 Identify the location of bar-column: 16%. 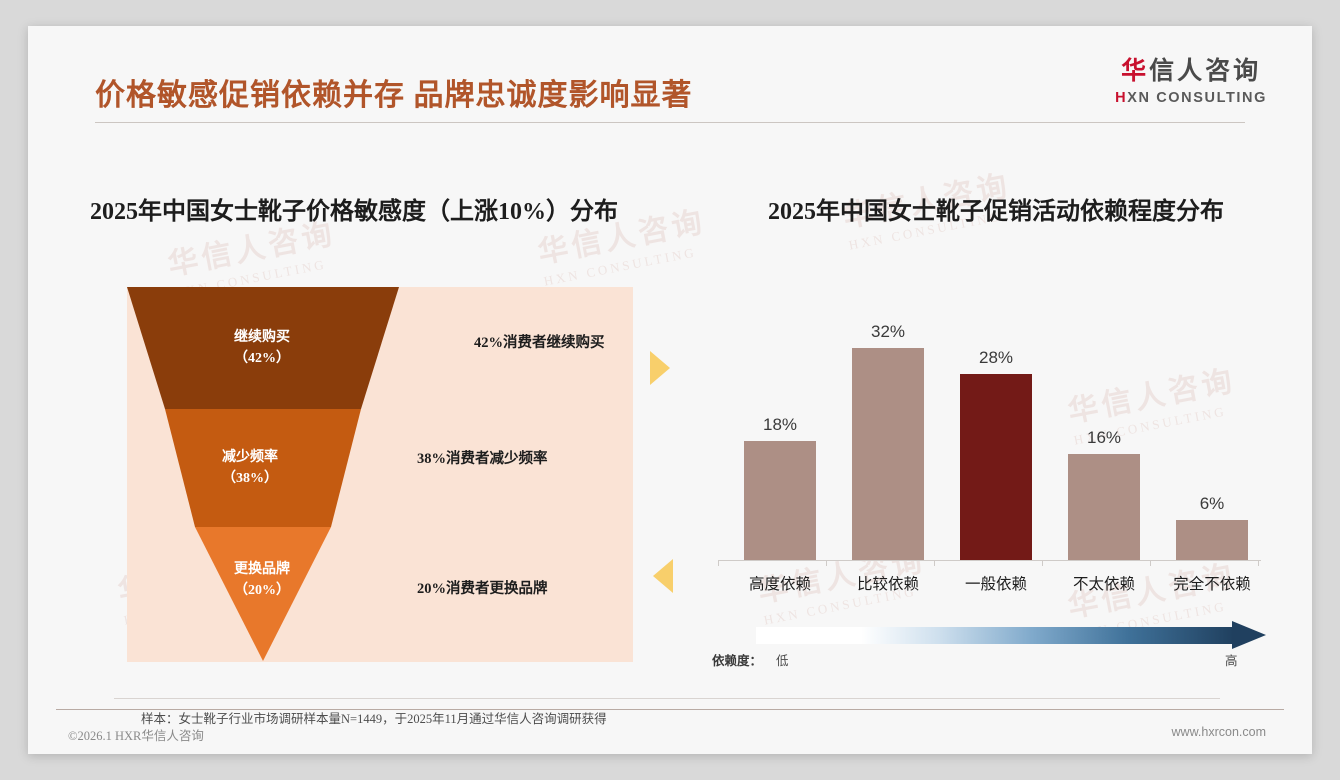
(1104, 494).